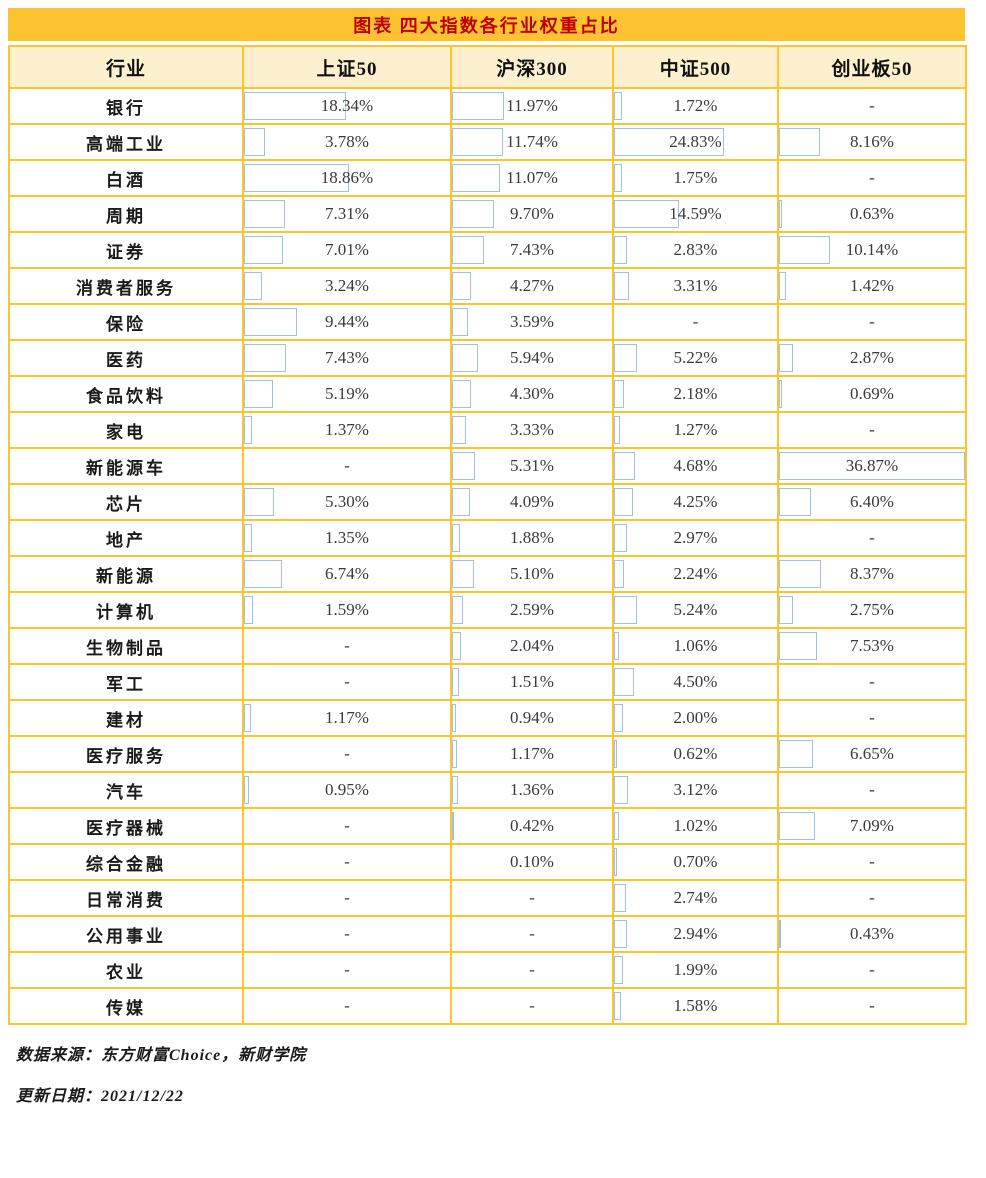 This screenshot has height=1178, width=986. Describe the element at coordinates (695, 681) in the screenshot. I see `weight-value: 4.50%` at that location.